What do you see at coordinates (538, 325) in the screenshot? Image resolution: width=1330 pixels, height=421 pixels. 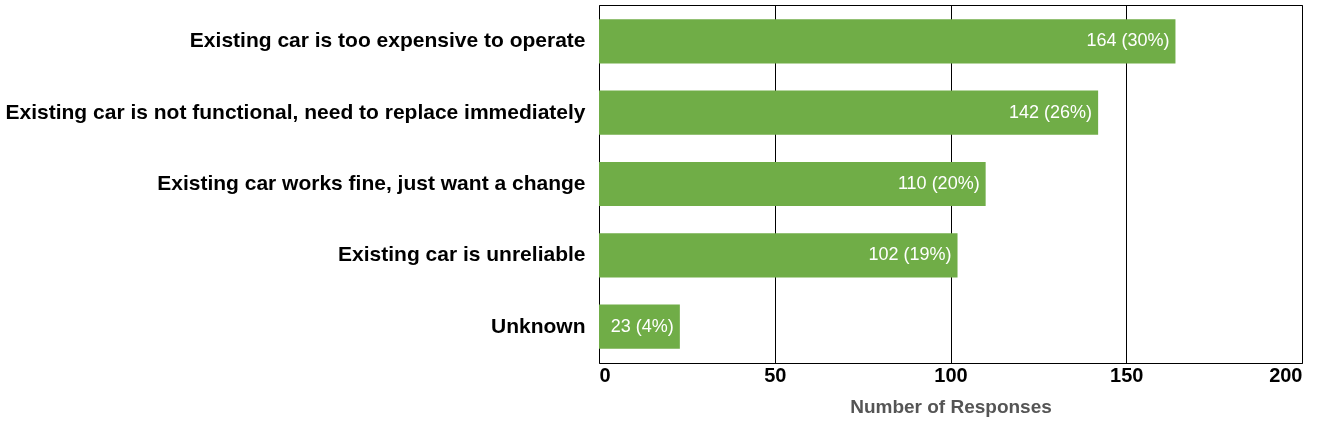 I see `y-tick-label: Unknown` at bounding box center [538, 325].